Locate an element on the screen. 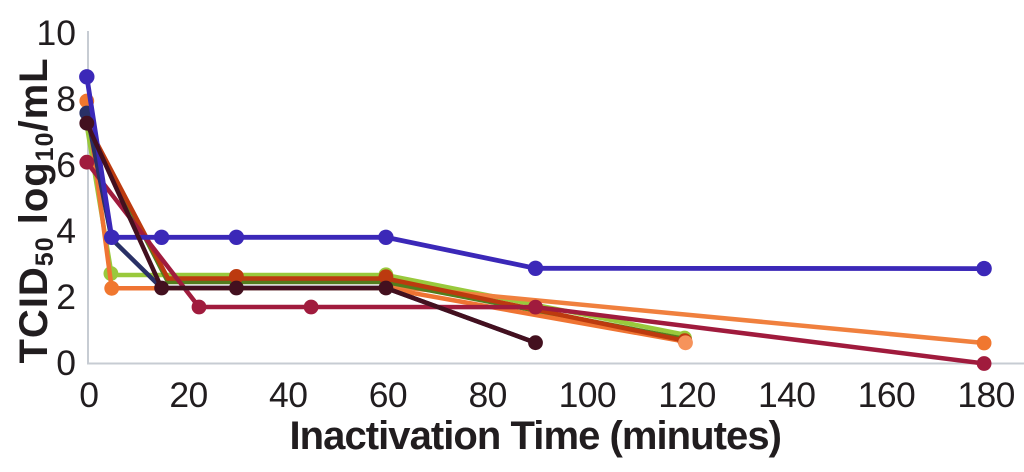  svg-text: 160 is located at coordinates (886, 395).